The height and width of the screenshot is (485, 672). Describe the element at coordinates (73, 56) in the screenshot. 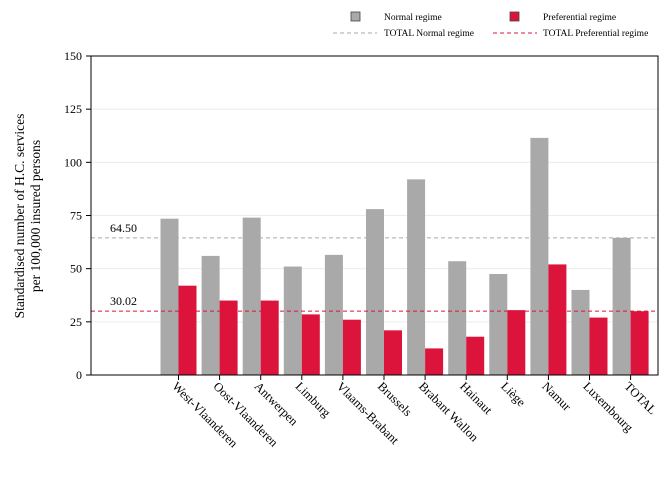

I see `y-tick-label: 150` at that location.